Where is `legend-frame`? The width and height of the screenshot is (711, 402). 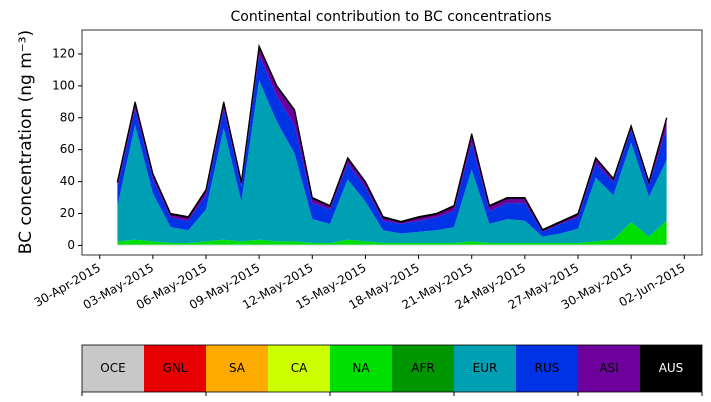
legend-frame is located at coordinates (392, 368).